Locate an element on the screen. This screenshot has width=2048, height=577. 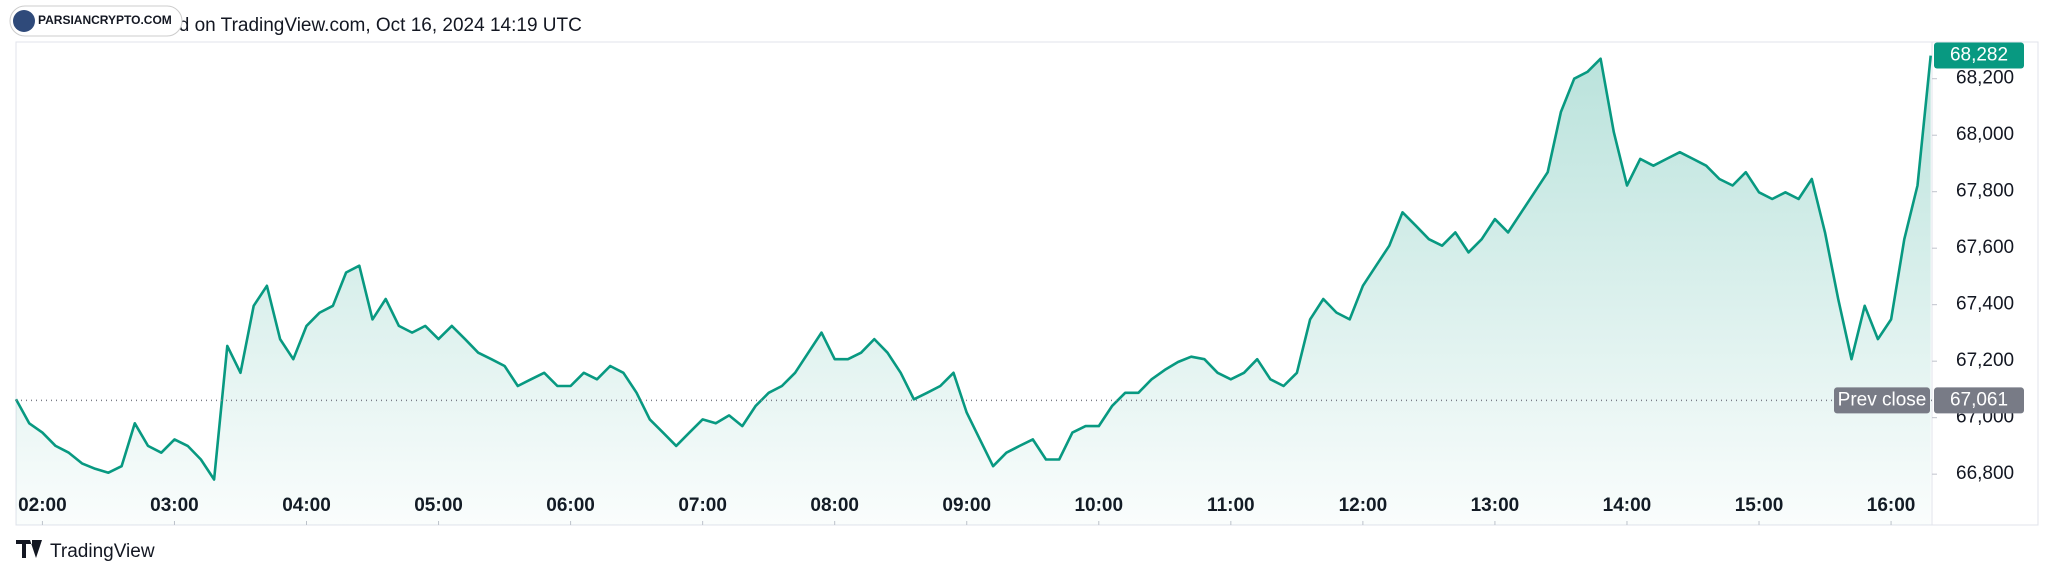
y-tick-label: 67,800 is located at coordinates (1985, 191).